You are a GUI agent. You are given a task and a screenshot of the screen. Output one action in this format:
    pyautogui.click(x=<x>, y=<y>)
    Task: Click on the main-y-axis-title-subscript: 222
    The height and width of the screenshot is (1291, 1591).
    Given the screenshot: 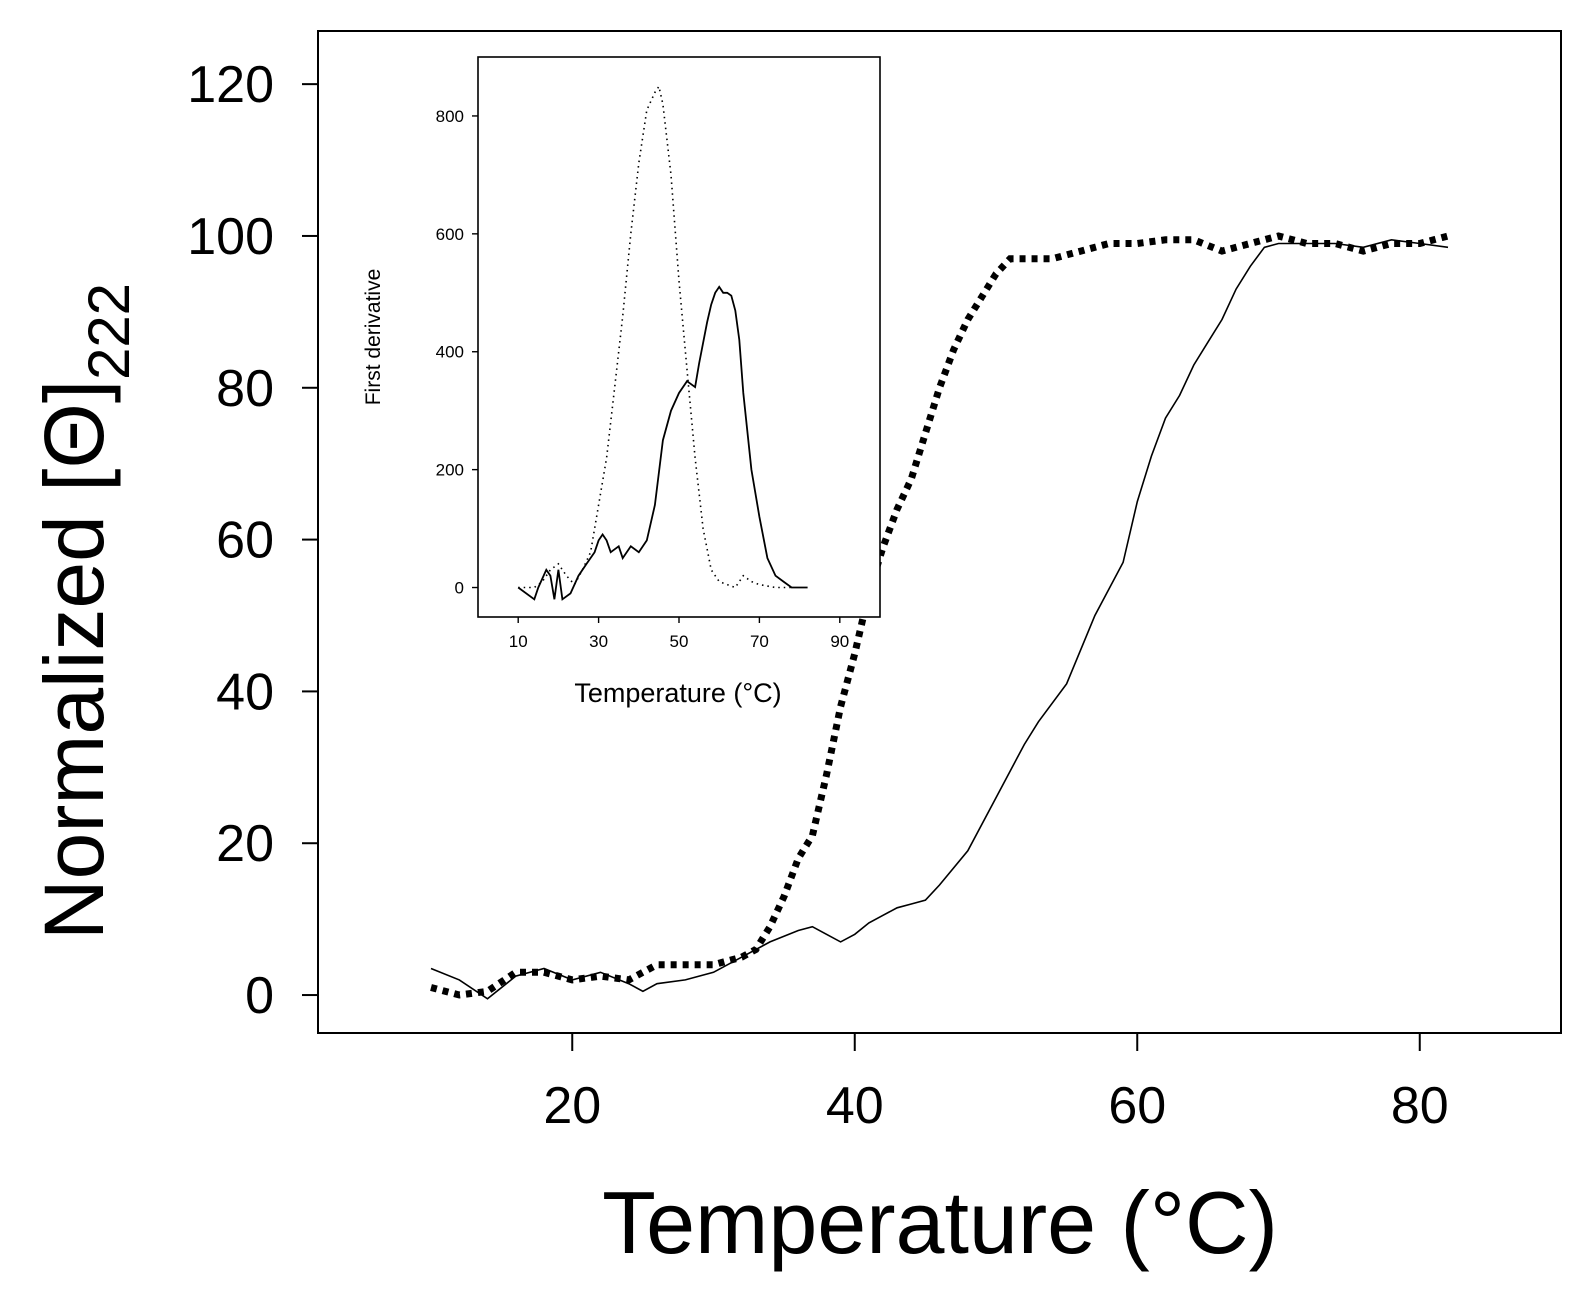 What is the action you would take?
    pyautogui.click(x=109, y=331)
    